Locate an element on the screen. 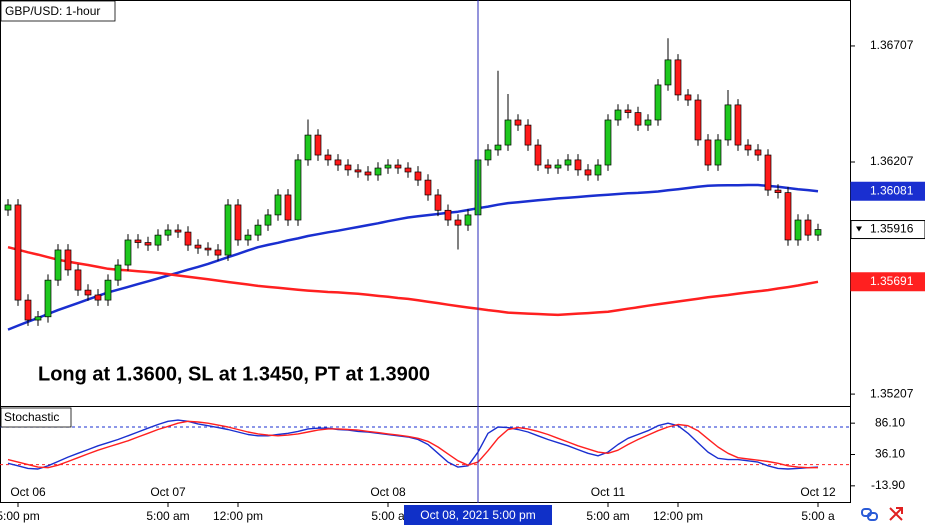 The height and width of the screenshot is (525, 925). x-date-label: Oct 08 is located at coordinates (388, 492).